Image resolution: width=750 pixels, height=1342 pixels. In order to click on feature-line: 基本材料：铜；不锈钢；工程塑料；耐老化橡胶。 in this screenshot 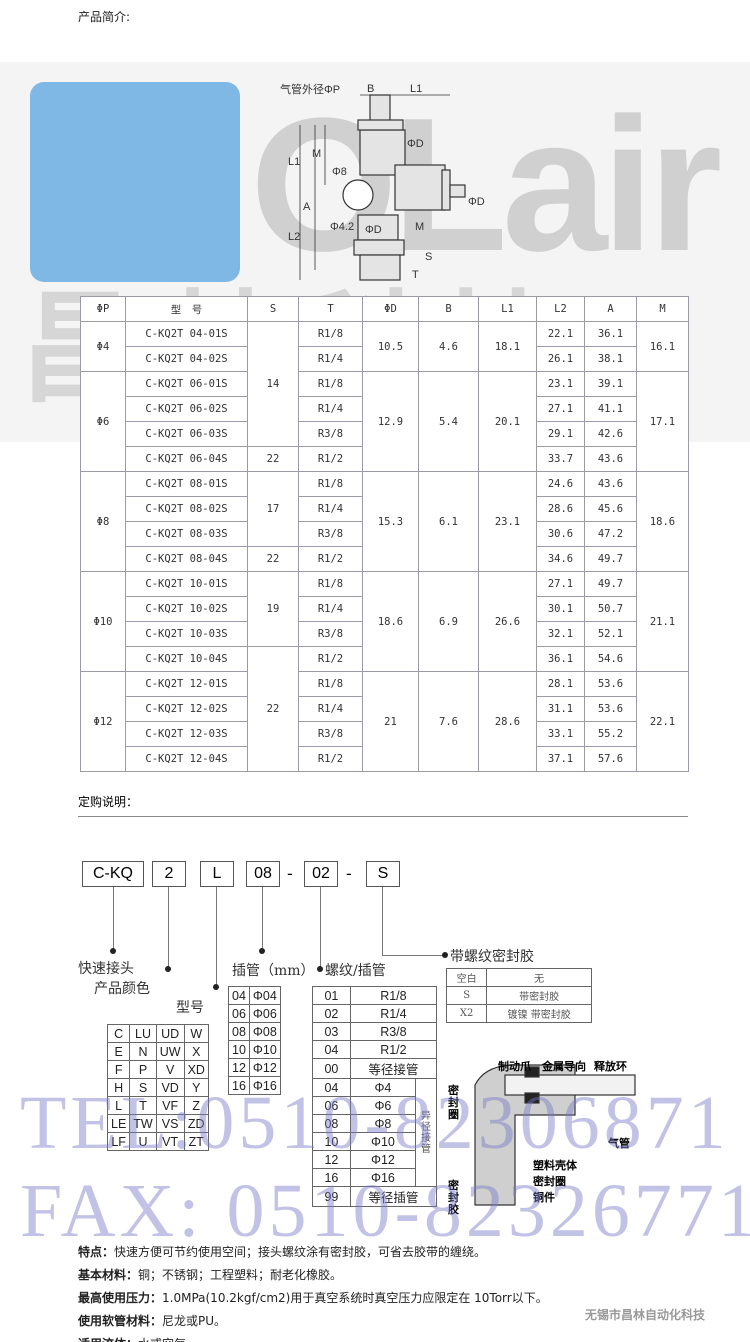, I will do `click(210, 1274)`.